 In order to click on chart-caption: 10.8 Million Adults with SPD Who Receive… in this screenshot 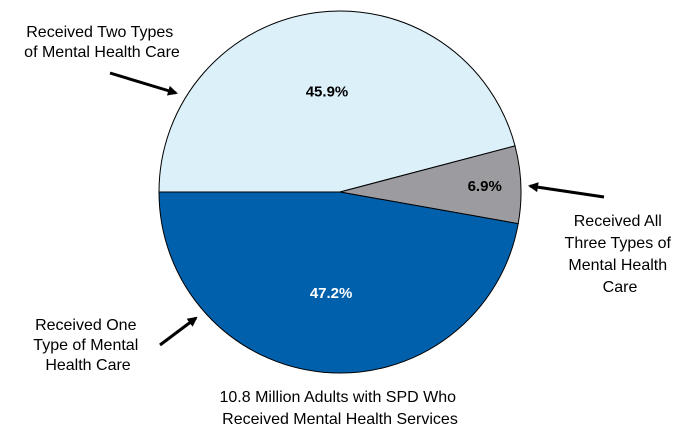, I will do `click(340, 408)`.